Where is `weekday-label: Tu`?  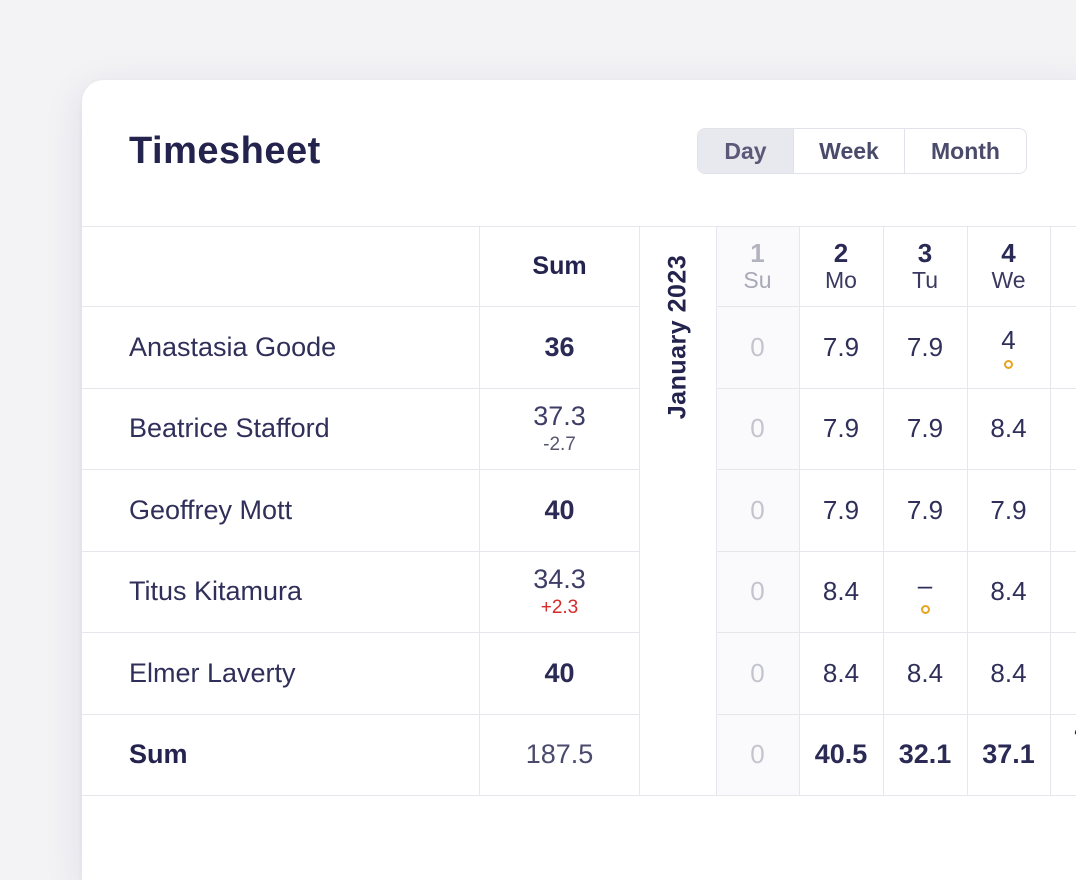 weekday-label: Tu is located at coordinates (925, 279).